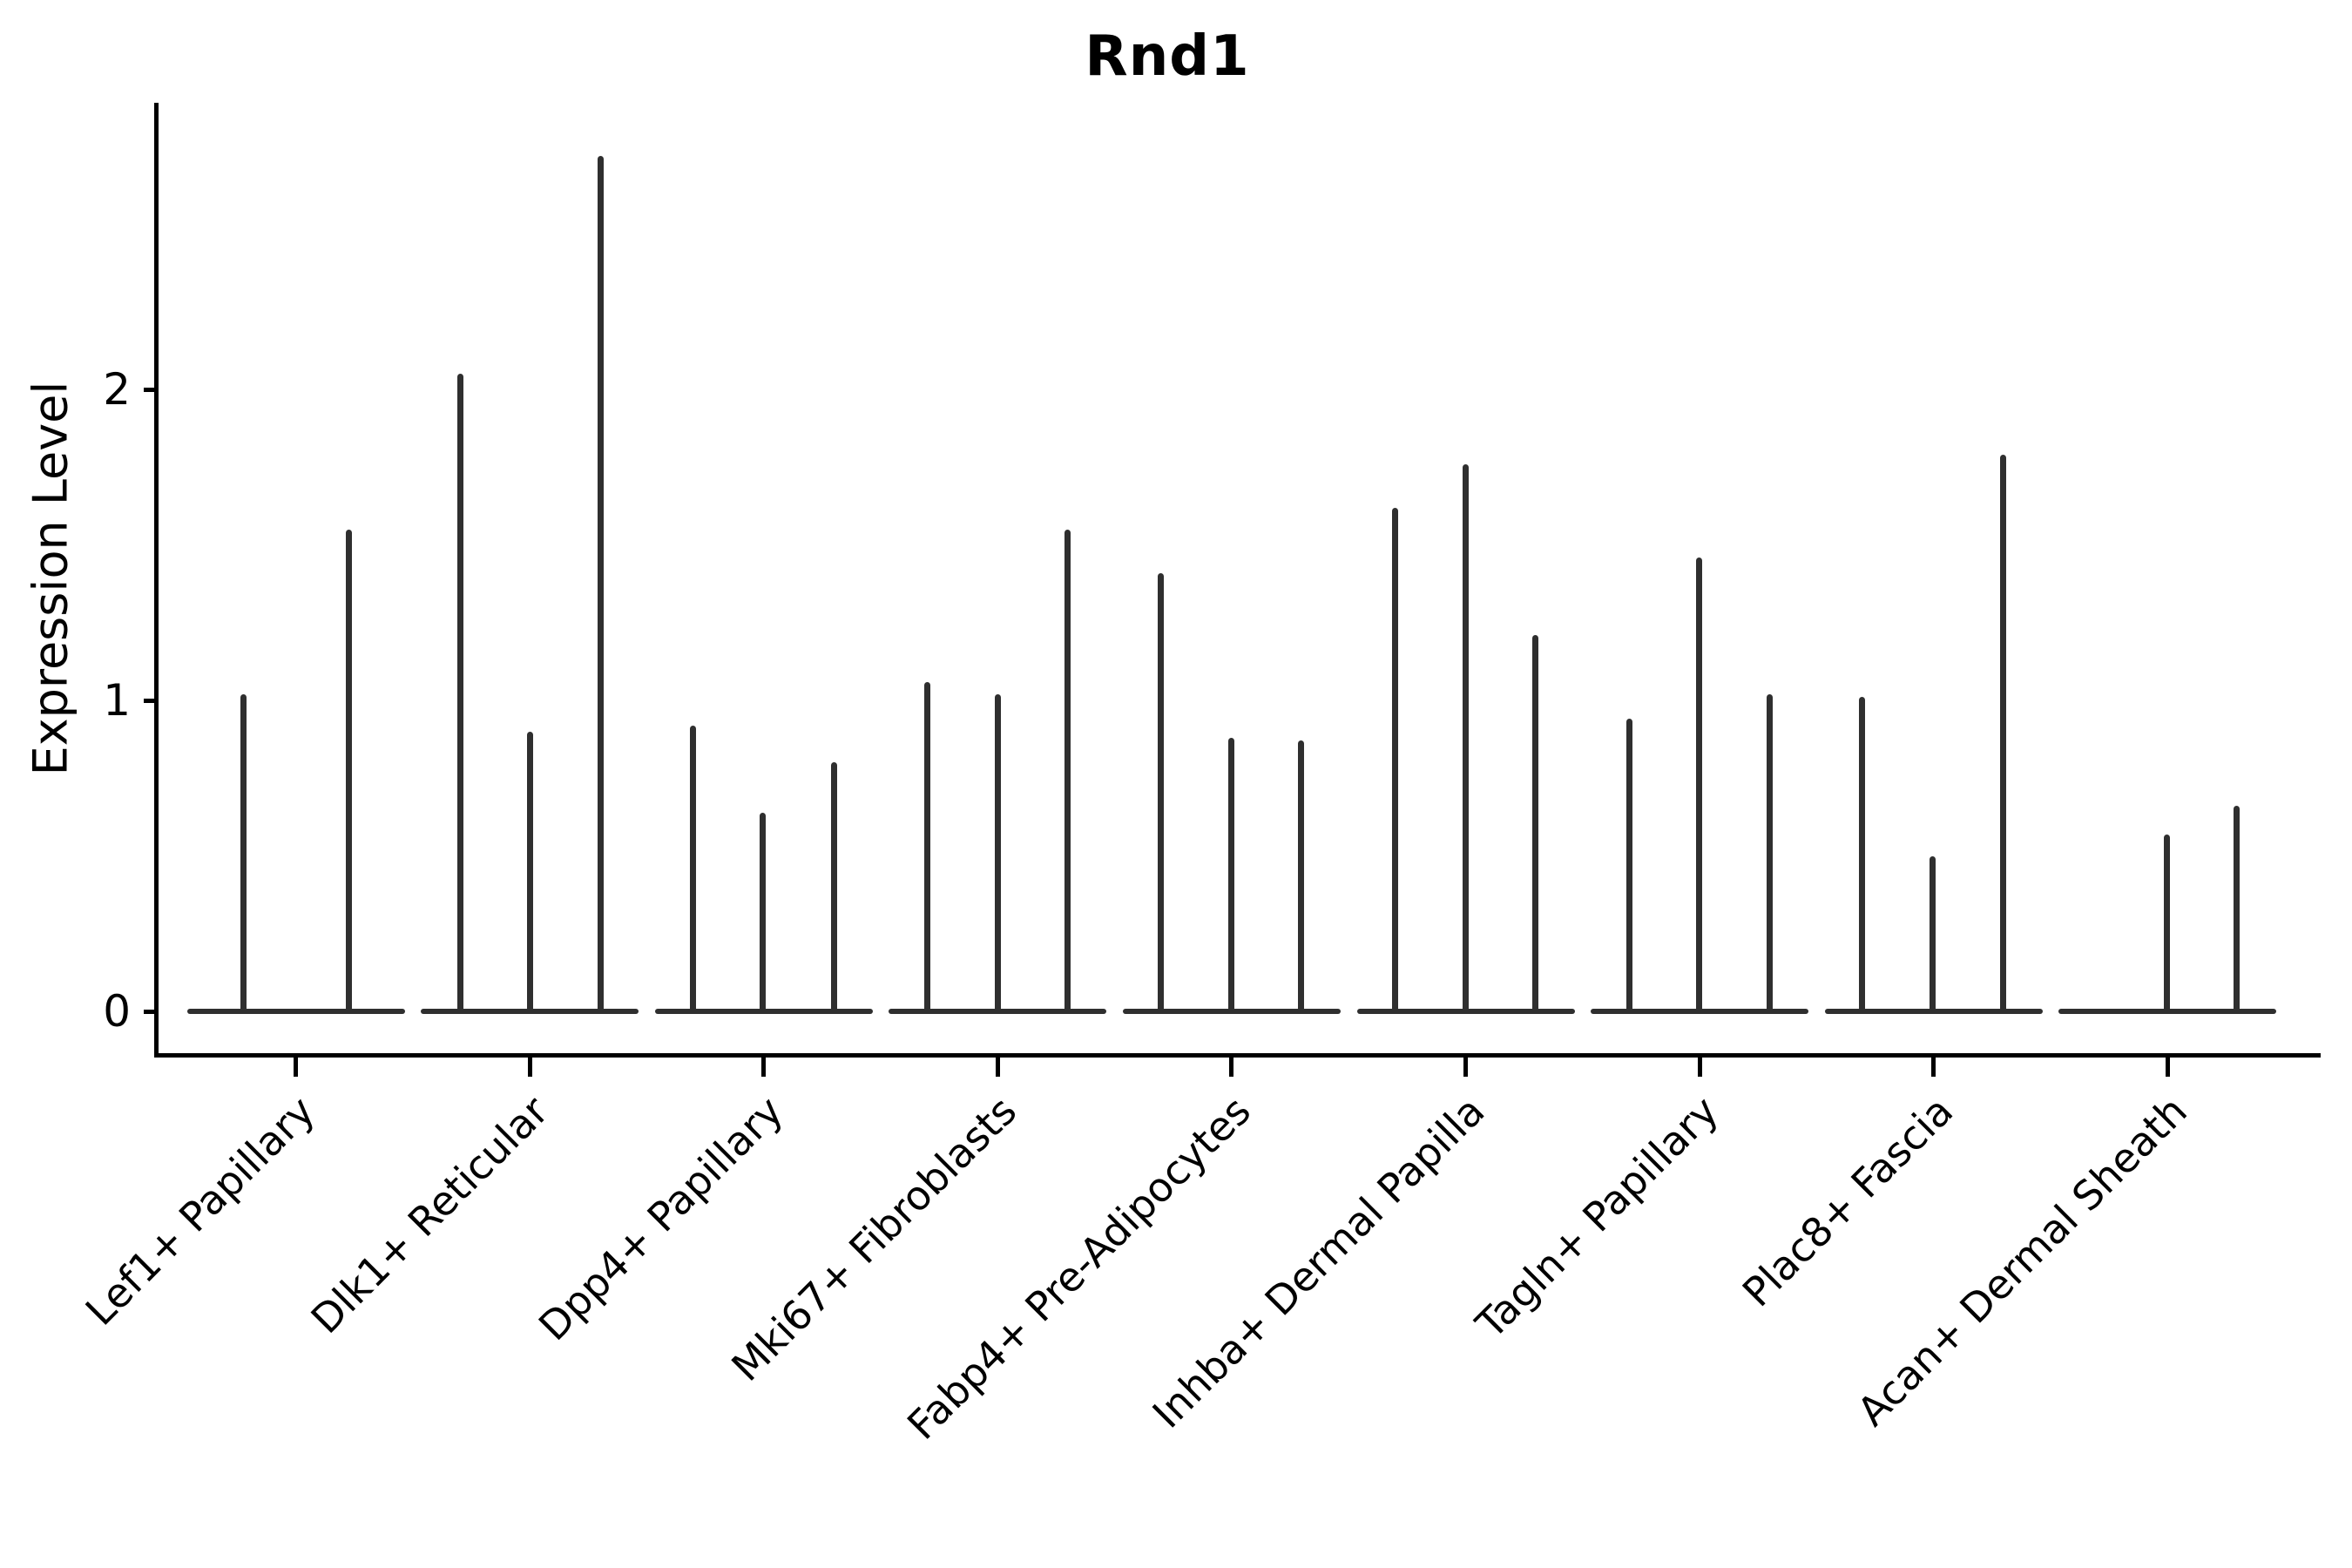  What do you see at coordinates (430, 1215) in the screenshot?
I see `x-tick-label: Dlk1+ Reticular` at bounding box center [430, 1215].